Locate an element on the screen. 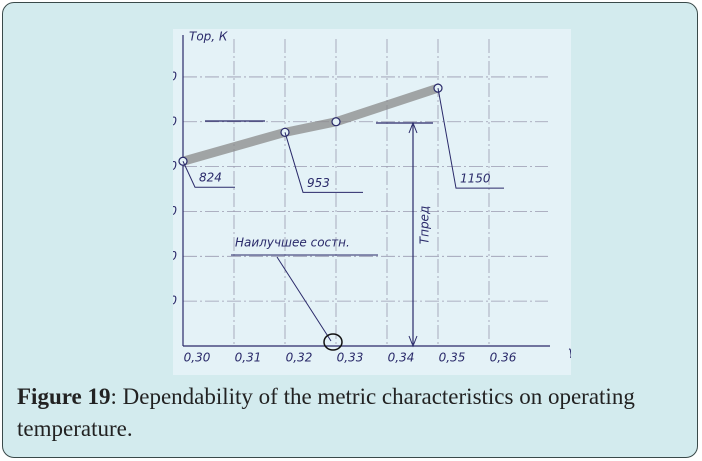 The image size is (702, 461). data-label: 953 is located at coordinates (318, 183).